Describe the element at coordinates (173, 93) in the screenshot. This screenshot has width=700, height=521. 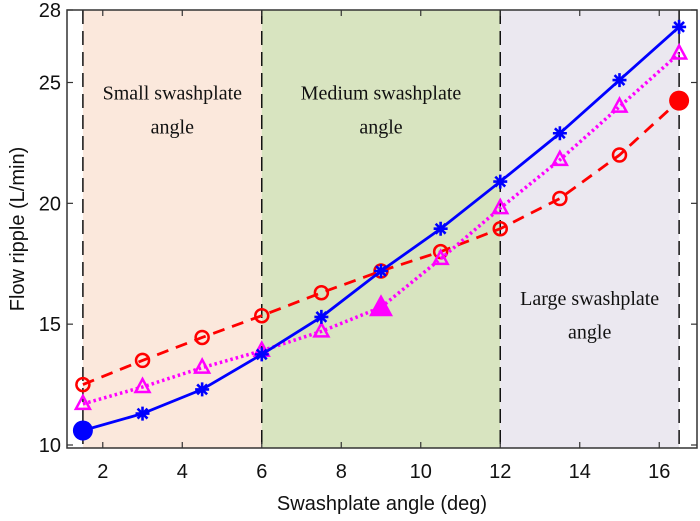
I see `region-label-small: Small swashplate` at that location.